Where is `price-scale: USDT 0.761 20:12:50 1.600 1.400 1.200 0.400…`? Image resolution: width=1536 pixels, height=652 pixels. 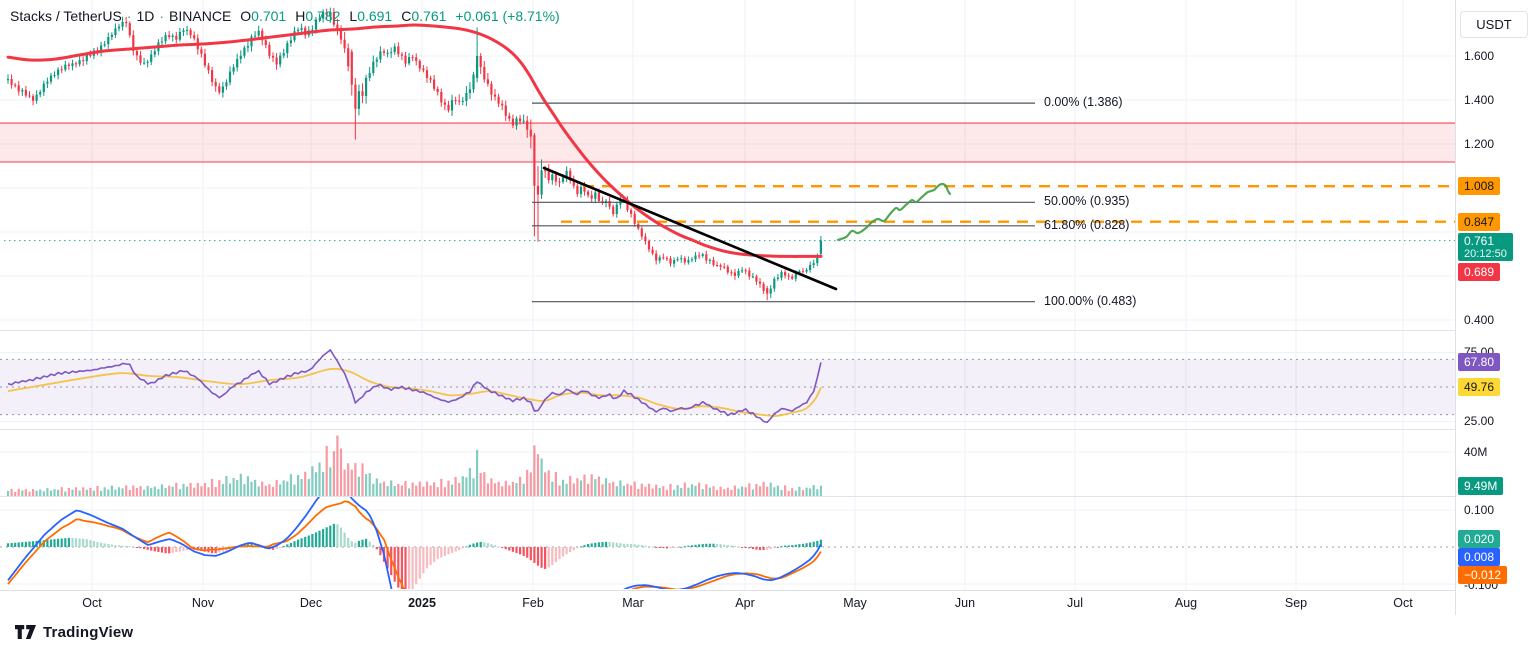 price-scale: USDT 0.761 20:12:50 1.600 1.400 1.200 0.400… is located at coordinates (1495, 307).